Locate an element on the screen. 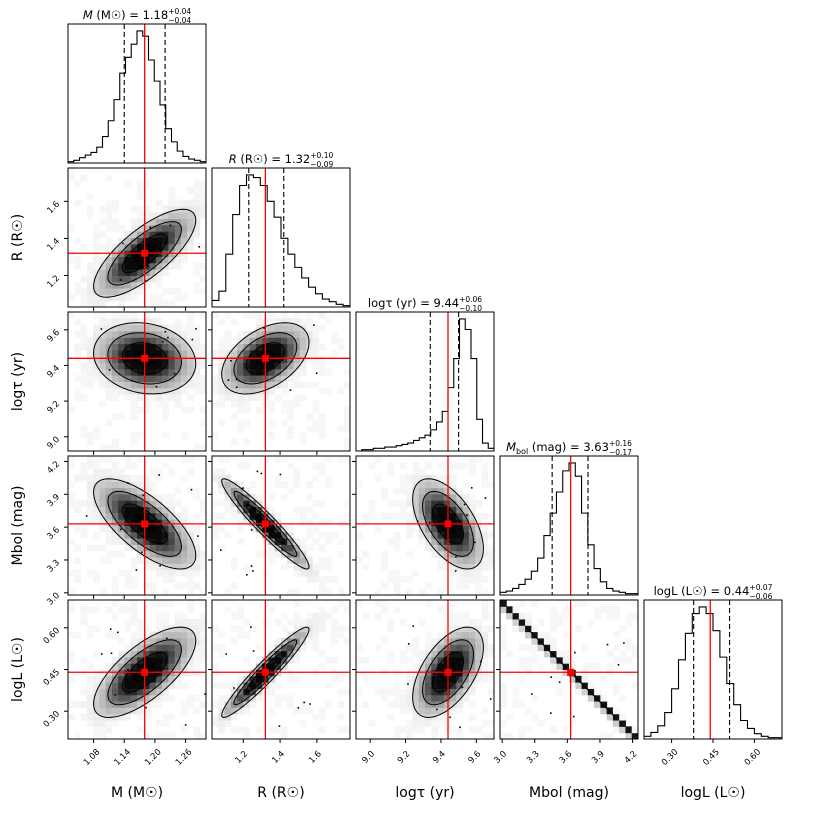  truth-marker is located at coordinates (265, 524).